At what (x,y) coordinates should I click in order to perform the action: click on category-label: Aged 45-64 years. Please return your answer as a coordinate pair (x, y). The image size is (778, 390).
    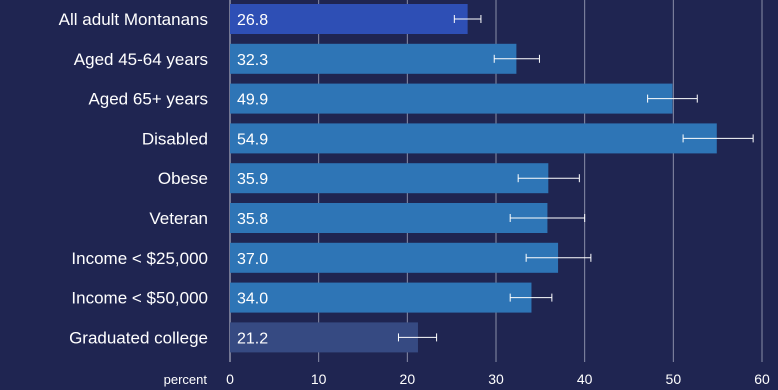
    Looking at the image, I should click on (141, 59).